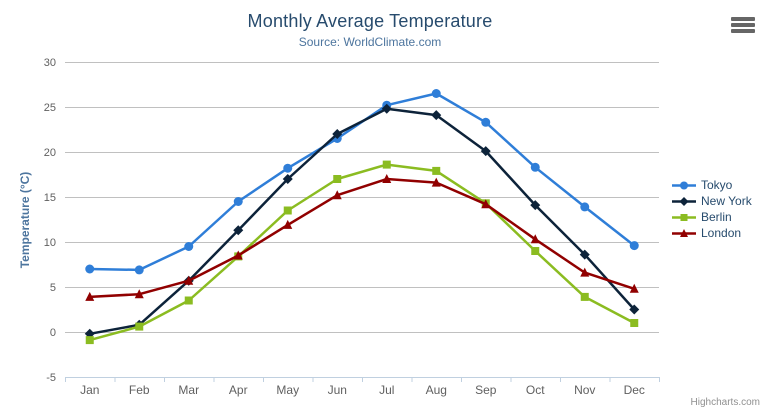 Image resolution: width=769 pixels, height=416 pixels. I want to click on y-tick-label: 15, so click(50, 198).